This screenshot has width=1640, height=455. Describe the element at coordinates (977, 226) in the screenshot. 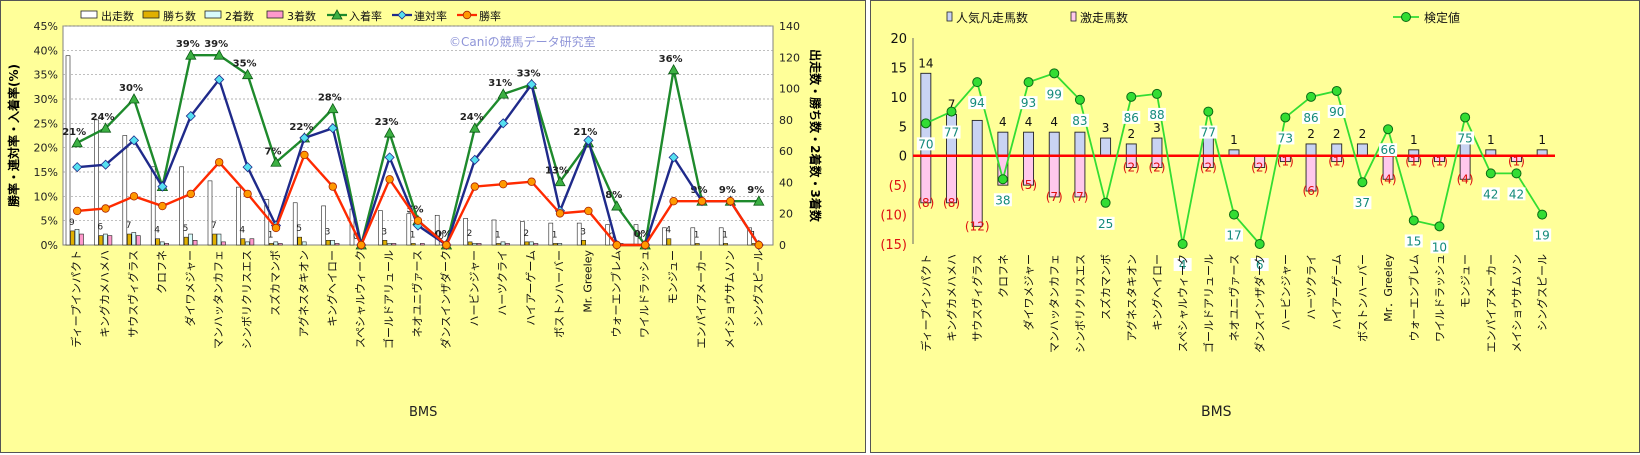

I see `data-label-激走馬数: (12)` at that location.